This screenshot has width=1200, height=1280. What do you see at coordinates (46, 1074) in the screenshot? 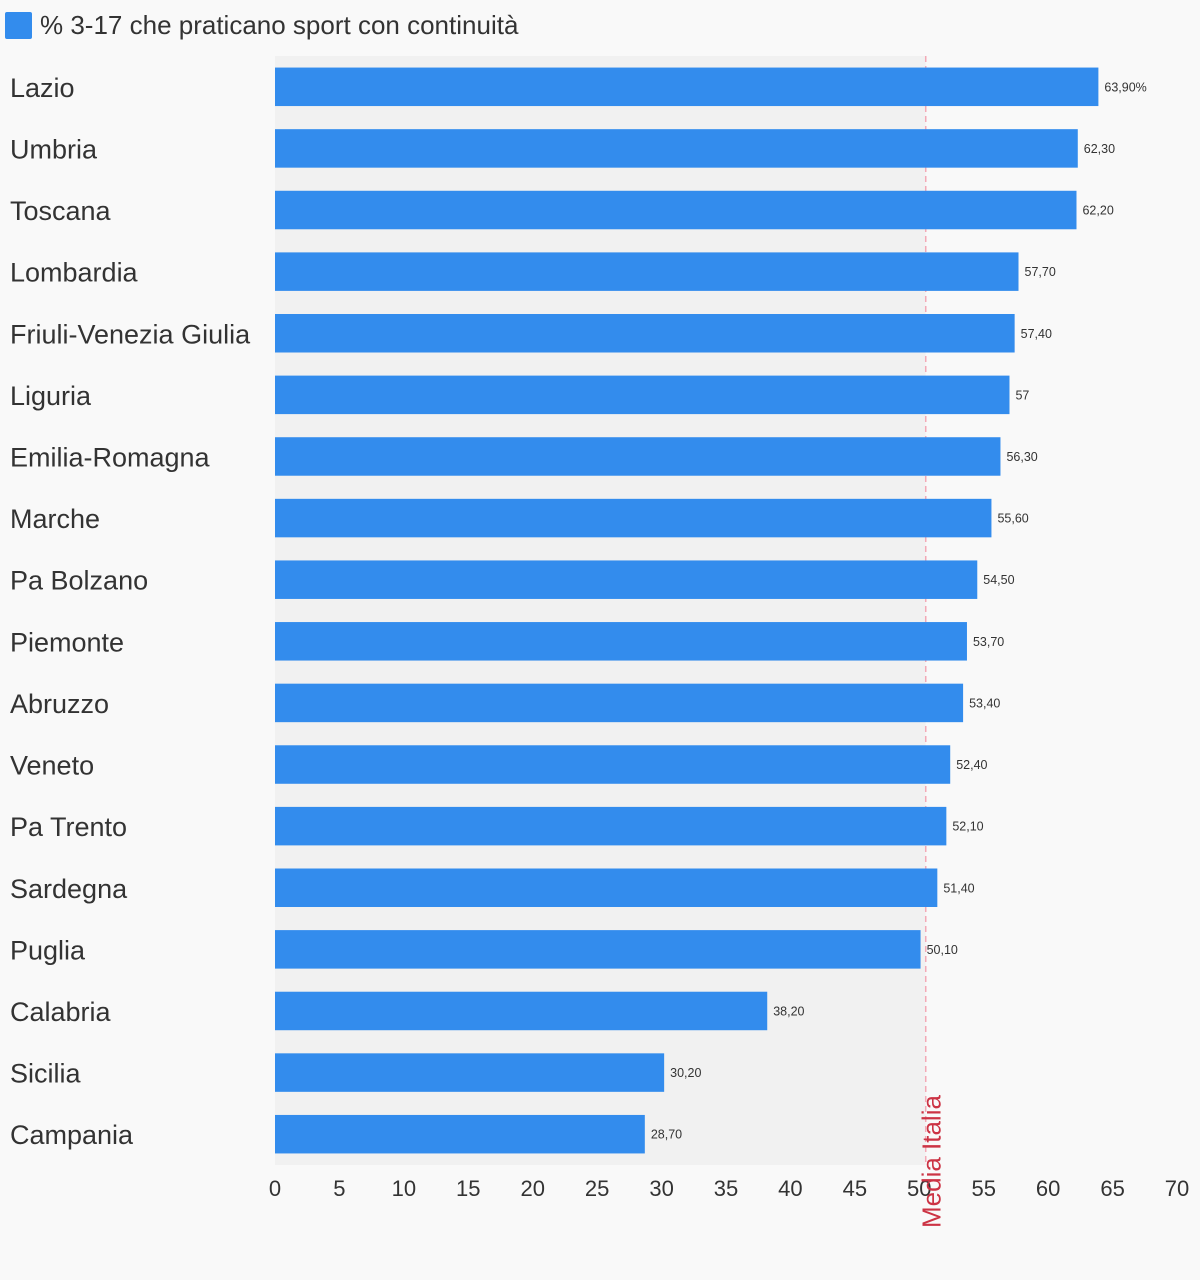
I see `category-label: Sicilia` at bounding box center [46, 1074].